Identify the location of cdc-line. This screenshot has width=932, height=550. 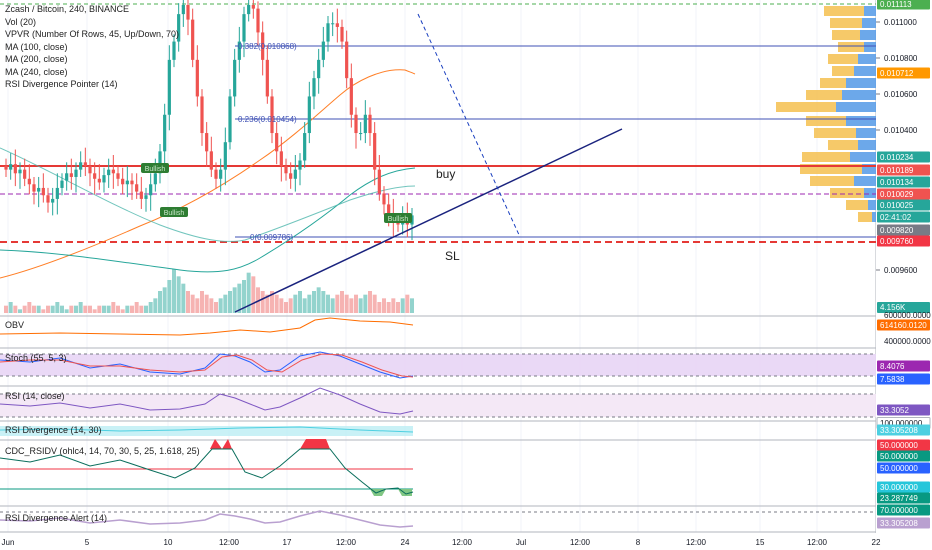
(207, 471).